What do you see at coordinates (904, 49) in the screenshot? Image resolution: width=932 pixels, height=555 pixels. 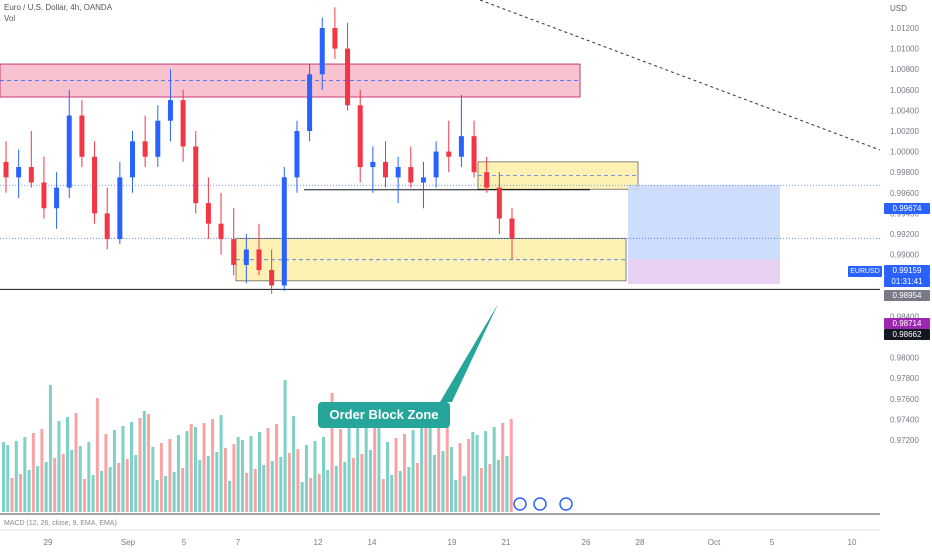 I see `price-tick: 1.01000` at bounding box center [904, 49].